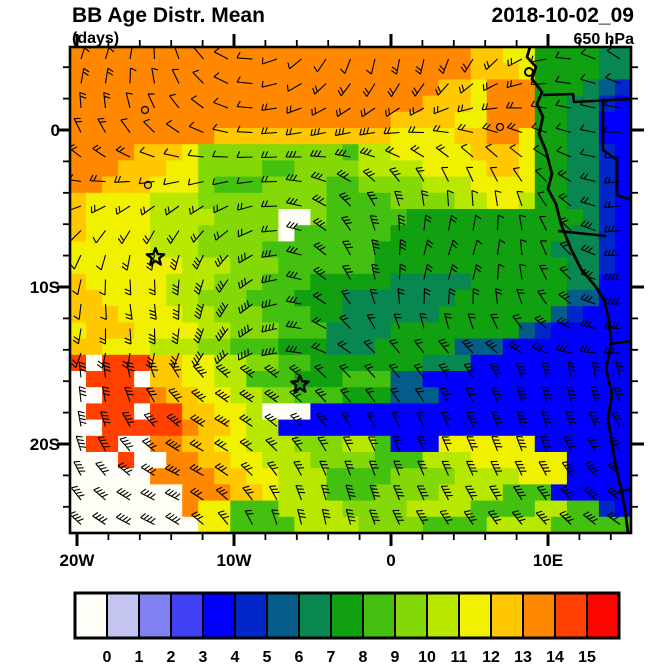 This screenshot has height=667, width=650. Describe the element at coordinates (555, 657) in the screenshot. I see `colorbar-label: 14` at that location.